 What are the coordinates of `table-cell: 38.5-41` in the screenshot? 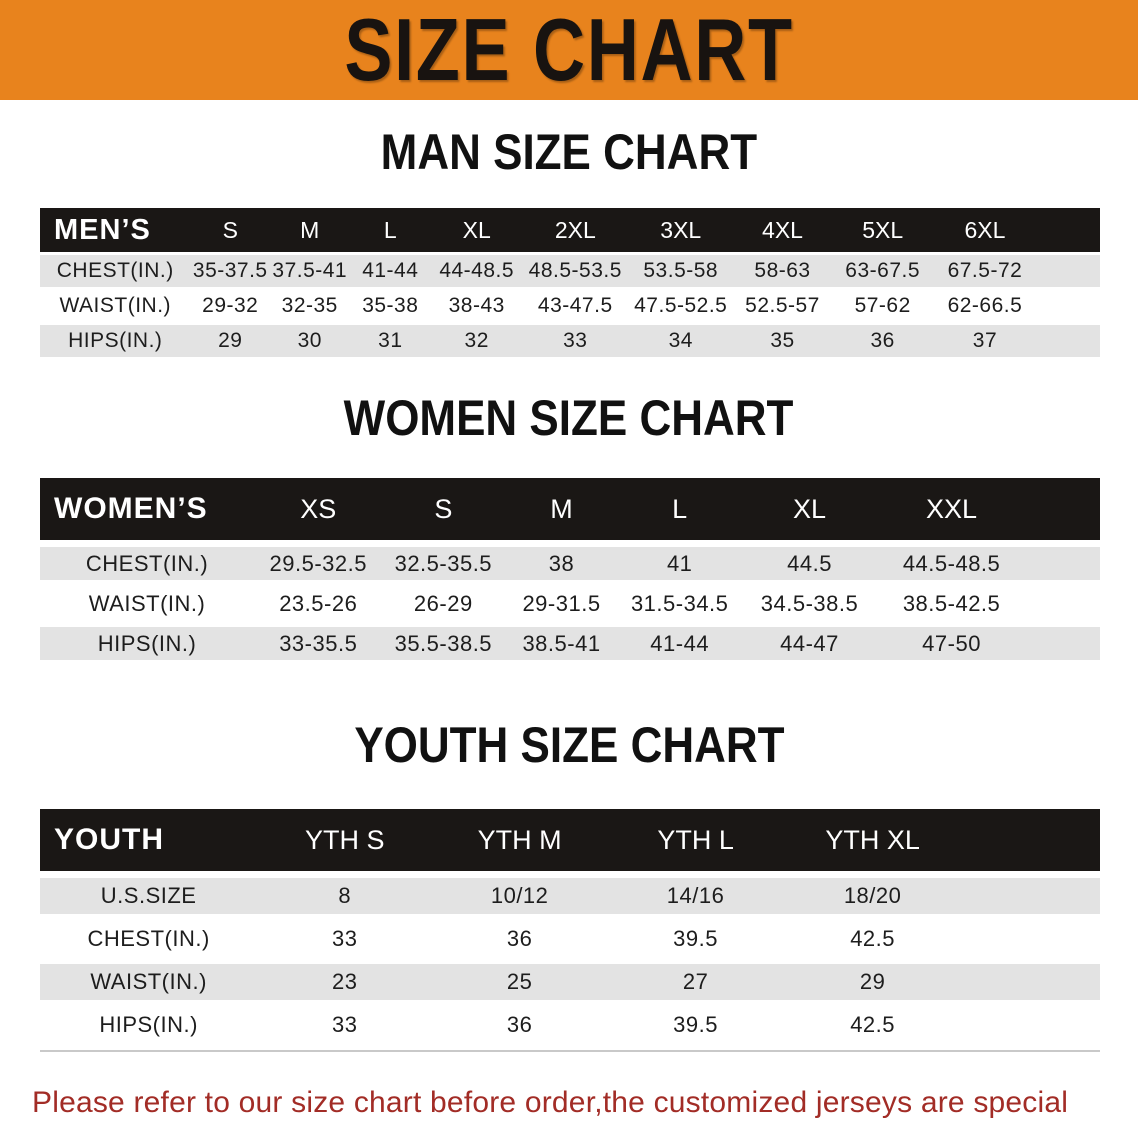 It's located at (561, 643).